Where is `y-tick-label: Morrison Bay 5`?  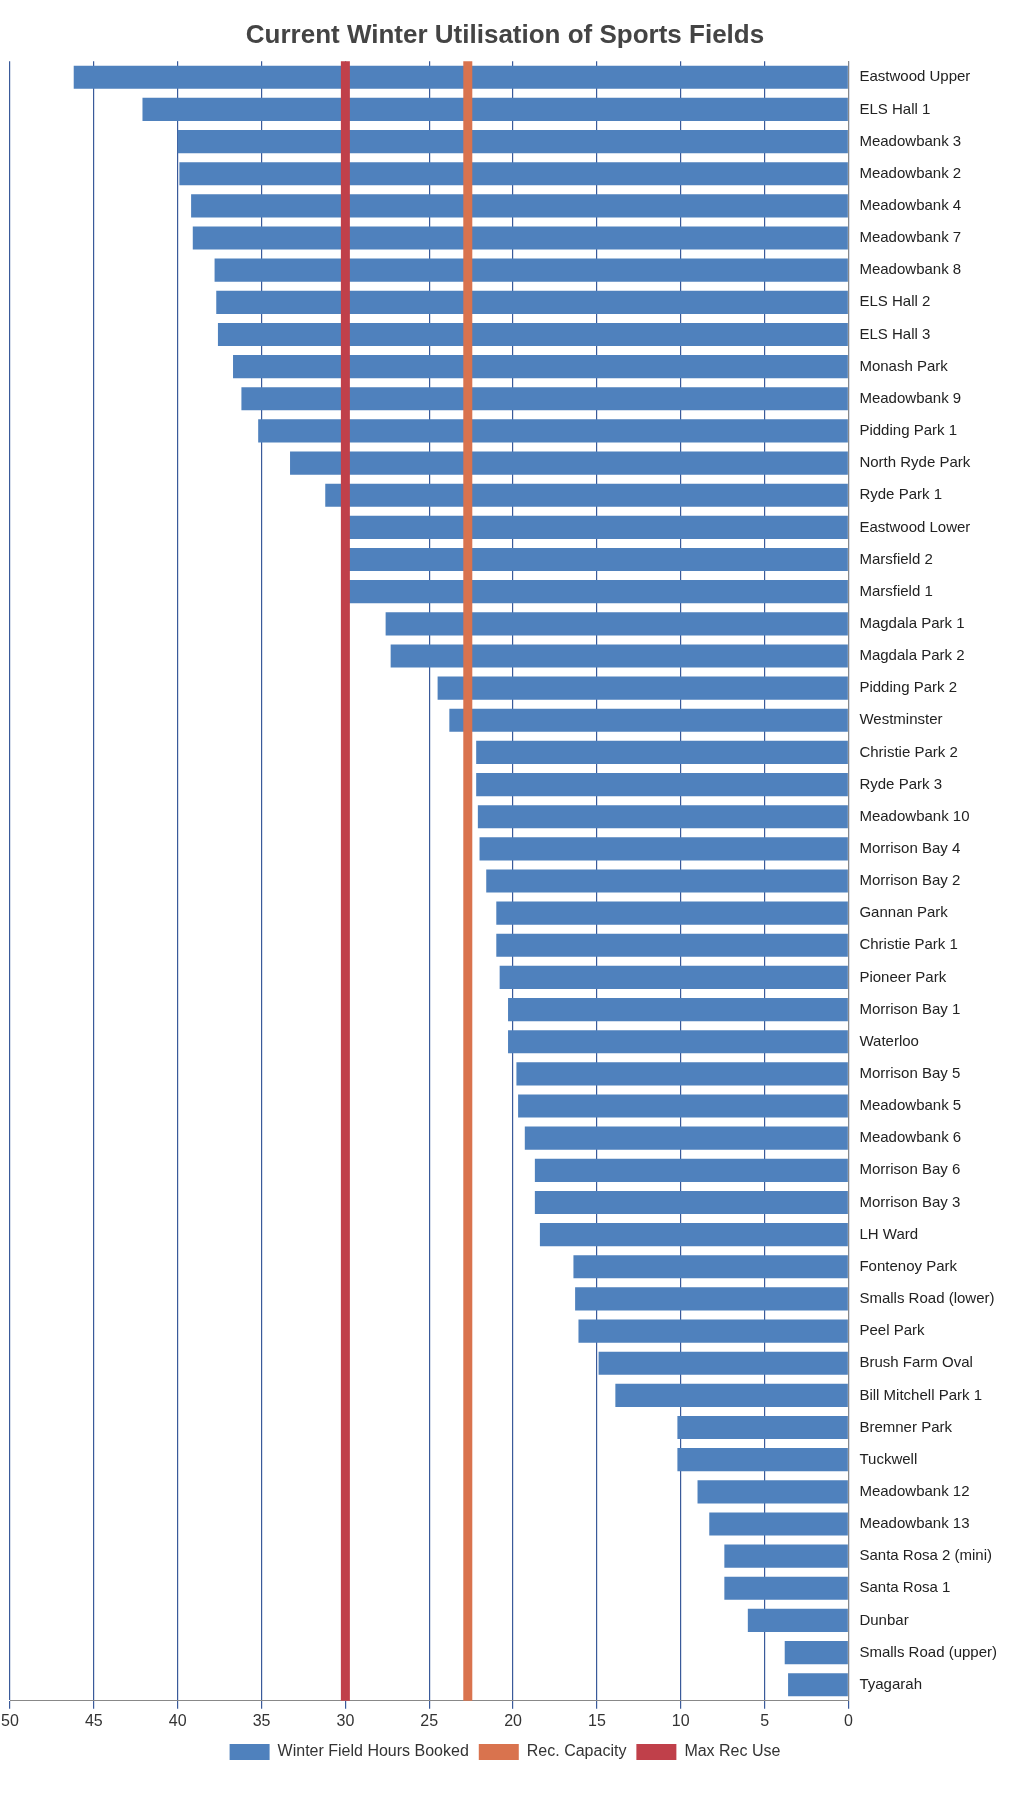 y-tick-label: Morrison Bay 5 is located at coordinates (910, 1073).